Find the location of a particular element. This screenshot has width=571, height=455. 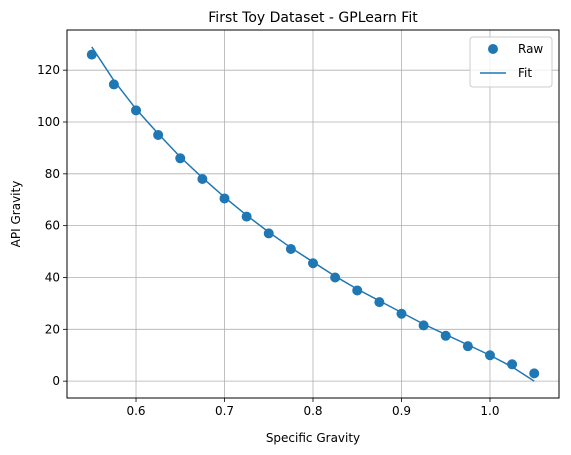

y-axis-ticks: 0 20 40 60 80 100 120 is located at coordinates (52, 225).